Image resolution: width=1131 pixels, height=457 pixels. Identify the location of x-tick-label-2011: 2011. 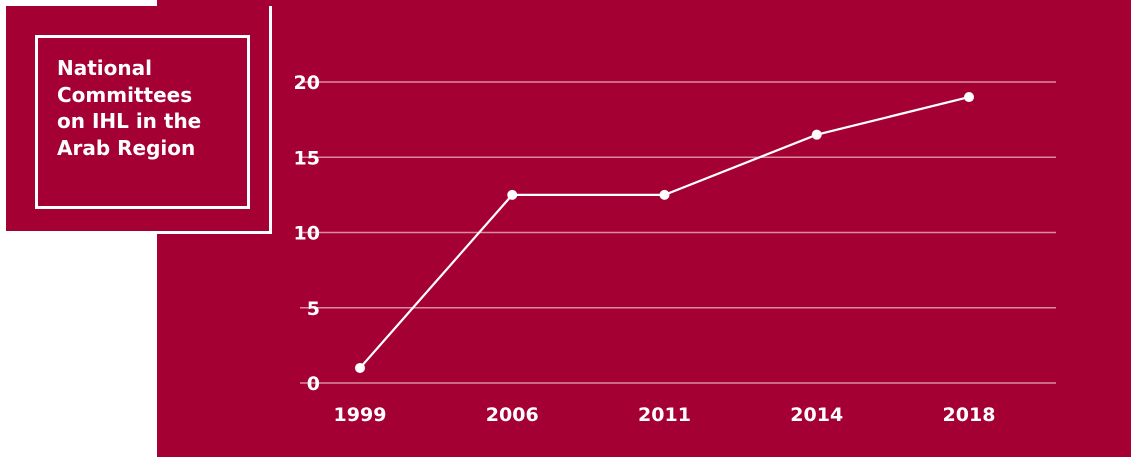
(664, 415).